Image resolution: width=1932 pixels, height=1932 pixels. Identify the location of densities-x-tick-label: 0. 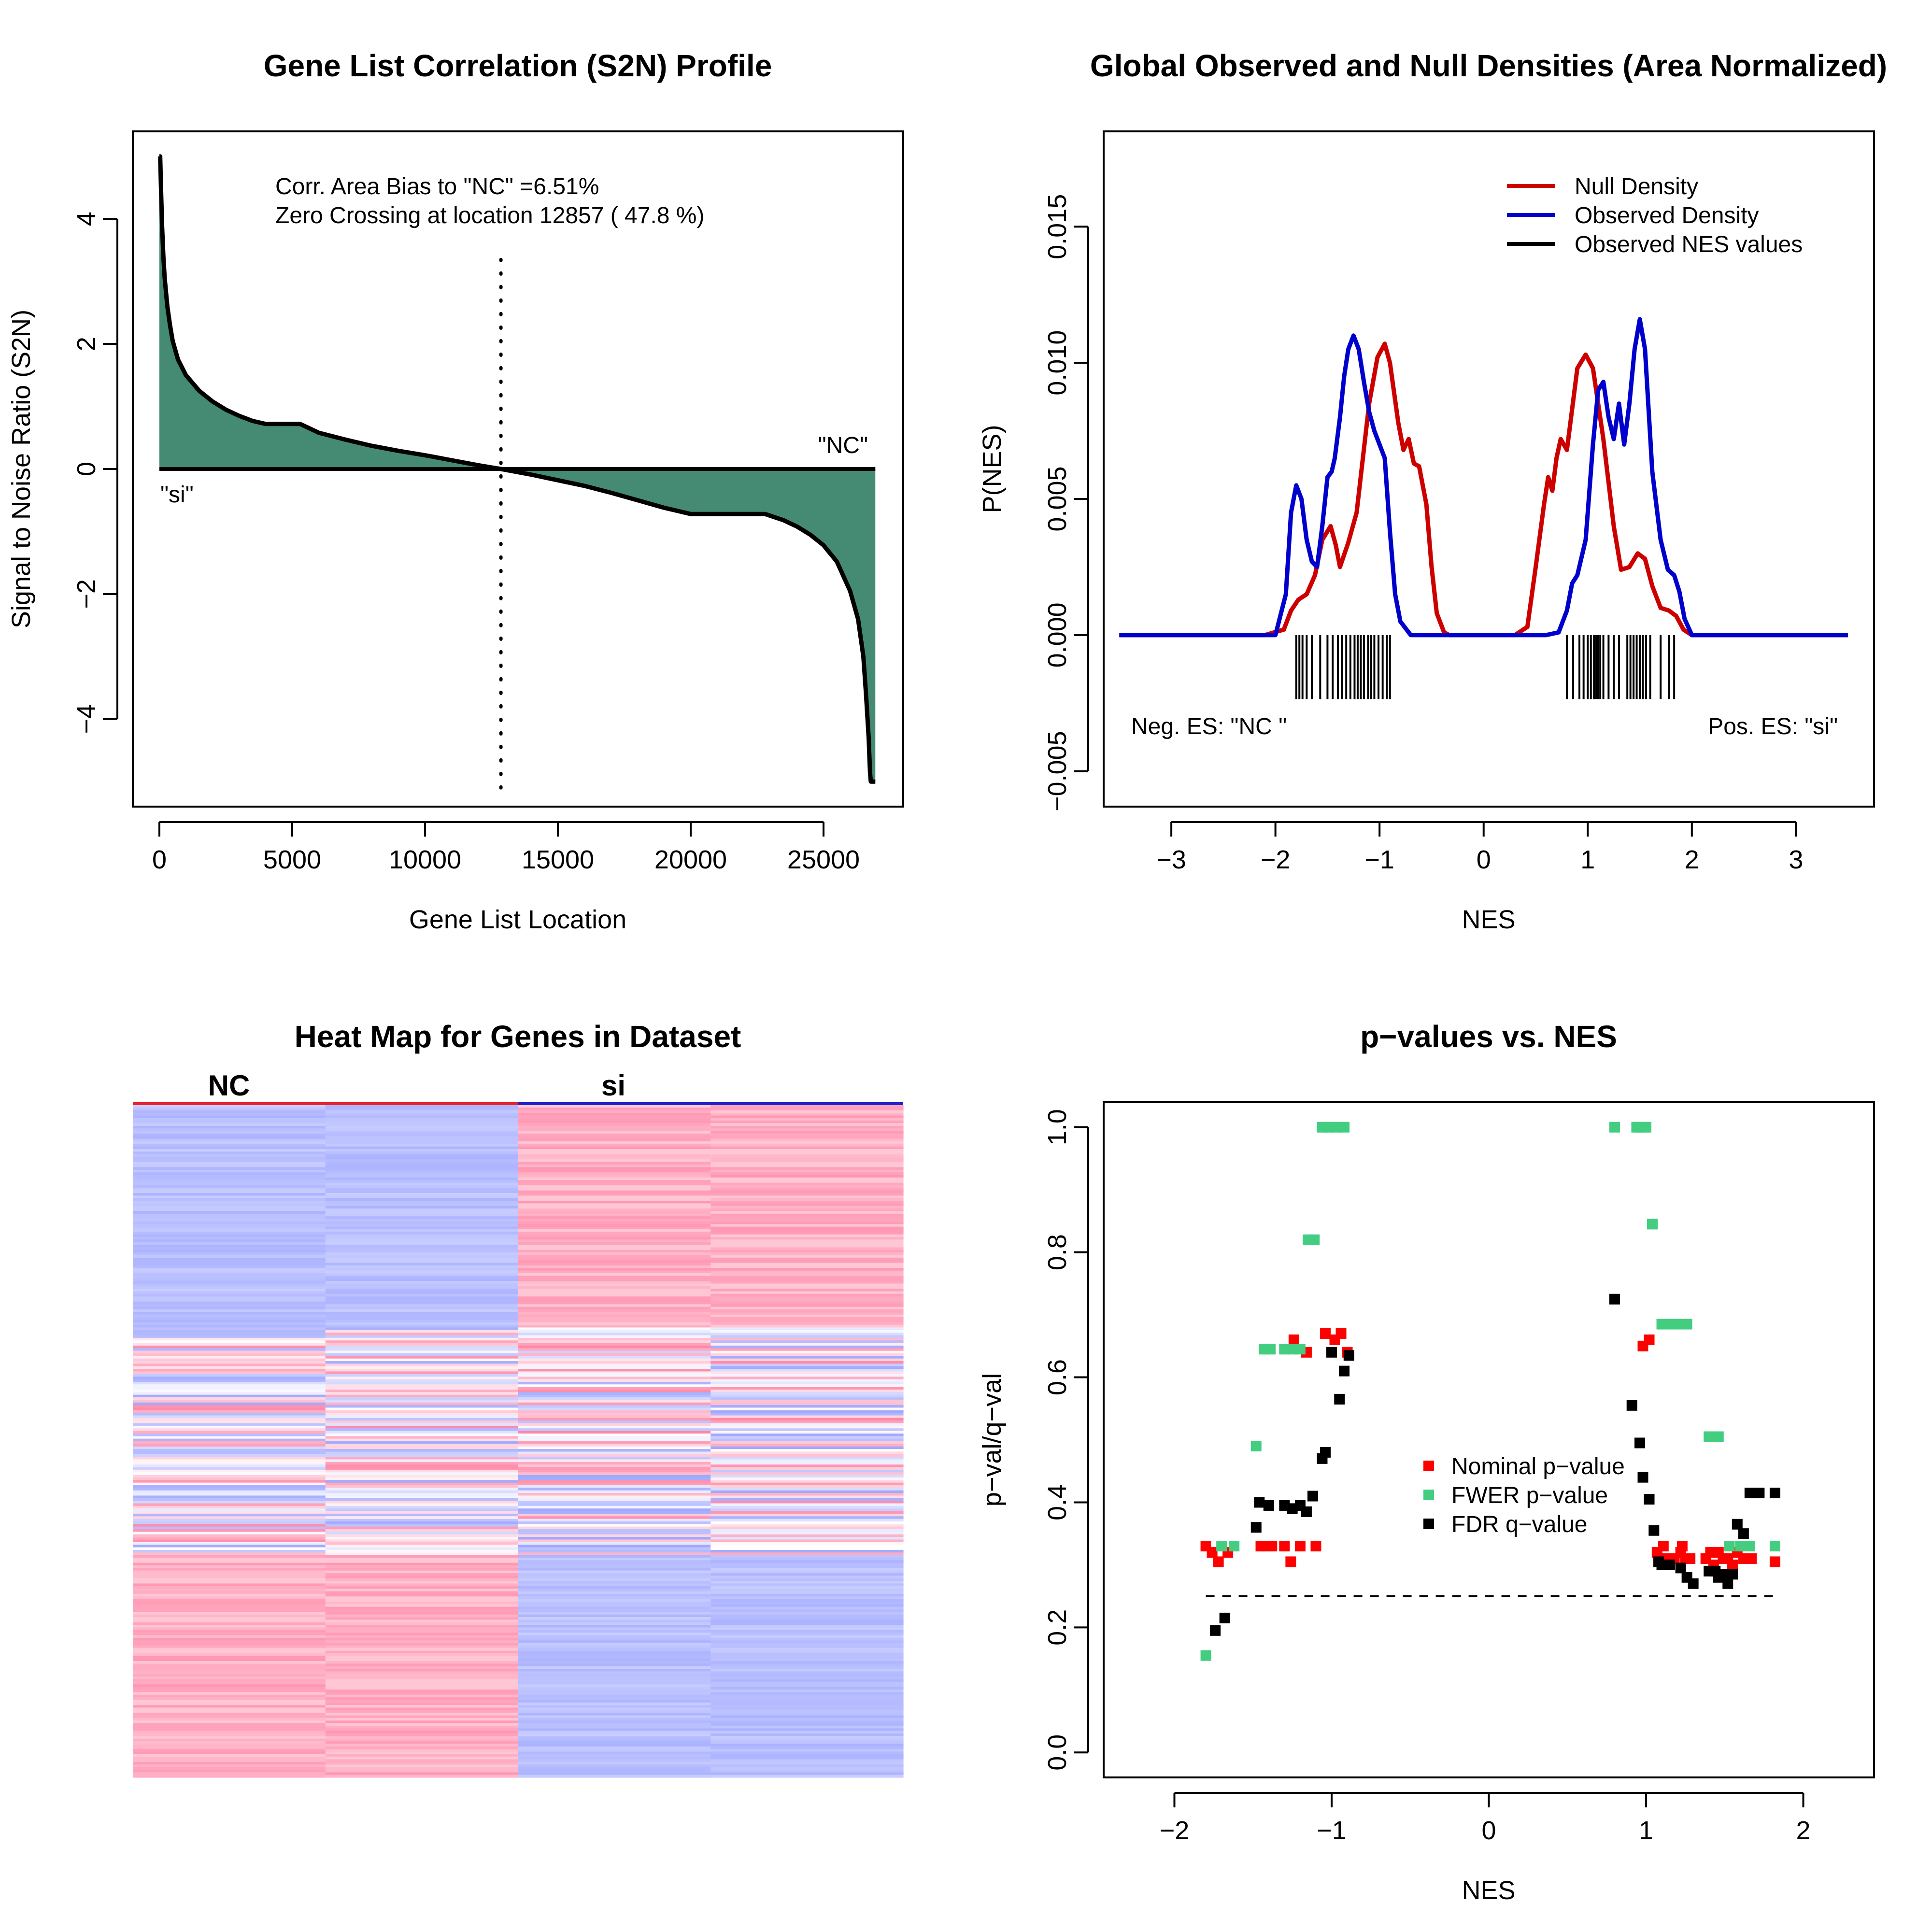
(1484, 859).